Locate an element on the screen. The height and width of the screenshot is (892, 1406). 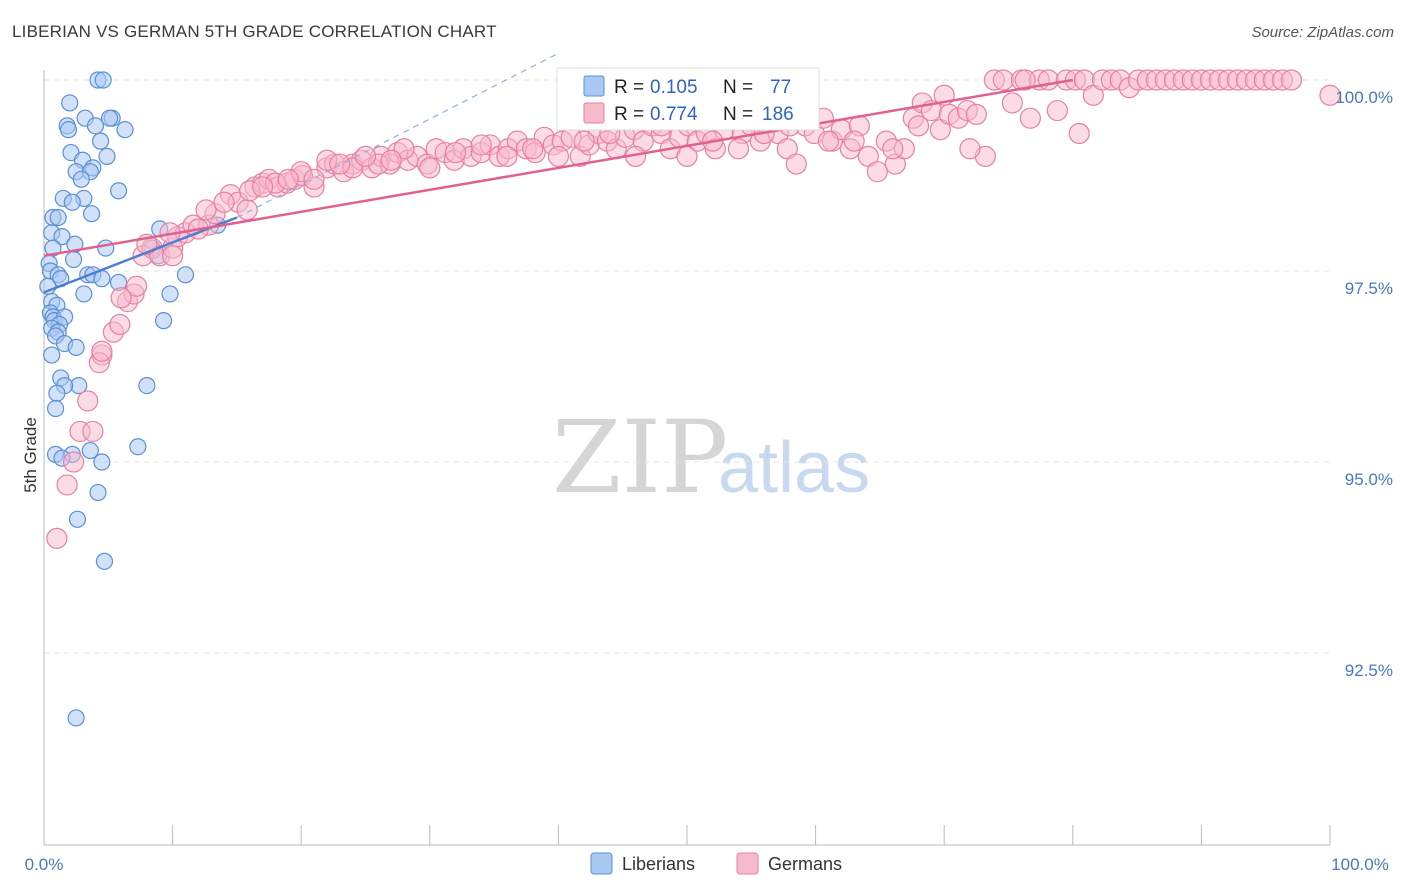
germans-swatch is located at coordinates (594, 113).